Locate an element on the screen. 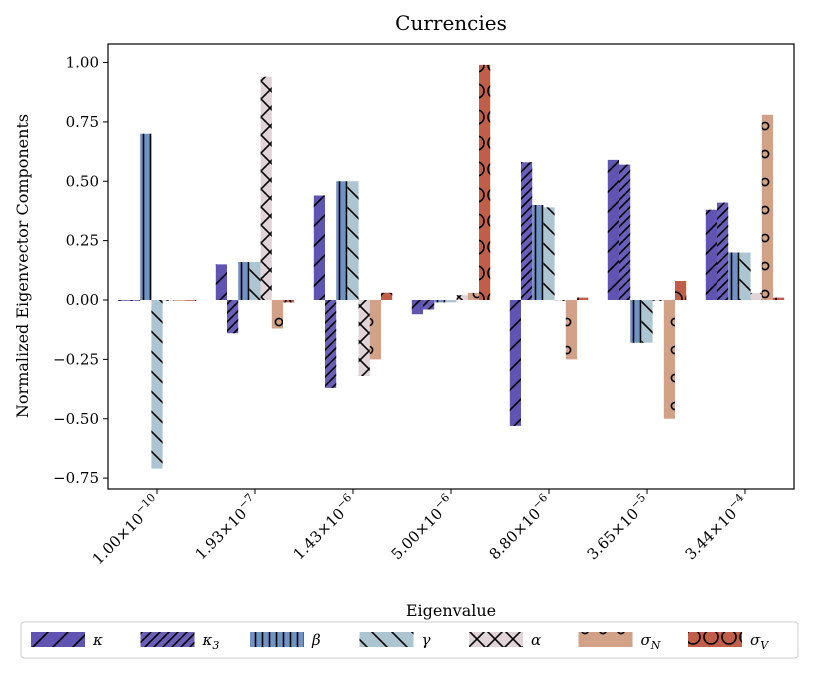 The image size is (813, 674). y-tick-label: 1.00 is located at coordinates (82, 63).